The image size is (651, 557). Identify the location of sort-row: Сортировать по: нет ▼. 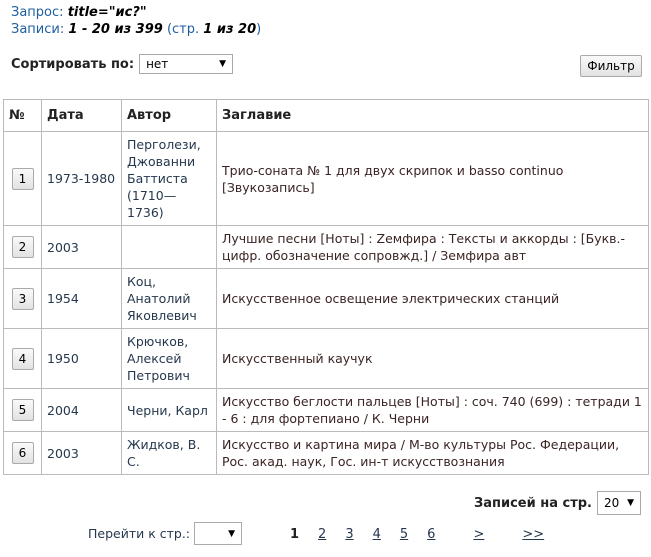
(122, 64).